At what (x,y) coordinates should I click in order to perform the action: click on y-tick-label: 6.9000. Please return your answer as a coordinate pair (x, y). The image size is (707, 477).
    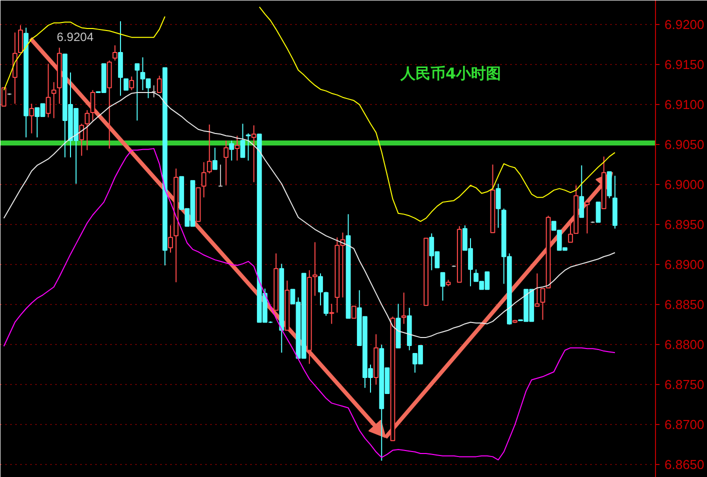
    Looking at the image, I should click on (684, 184).